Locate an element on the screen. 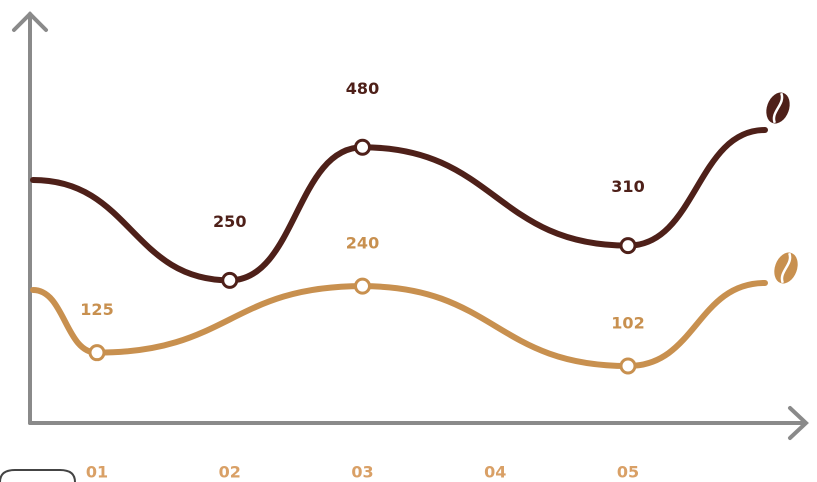 The width and height of the screenshot is (817, 482). data-label: 250 is located at coordinates (229, 221).